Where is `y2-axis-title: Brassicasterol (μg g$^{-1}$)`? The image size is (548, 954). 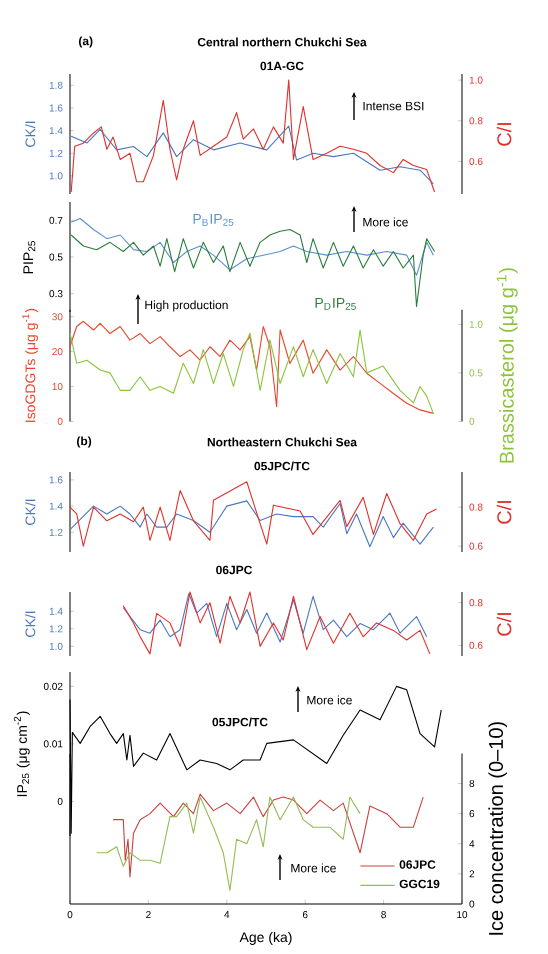
y2-axis-title: Brassicasterol (μg g$^{-1}$) is located at coordinates (507, 365).